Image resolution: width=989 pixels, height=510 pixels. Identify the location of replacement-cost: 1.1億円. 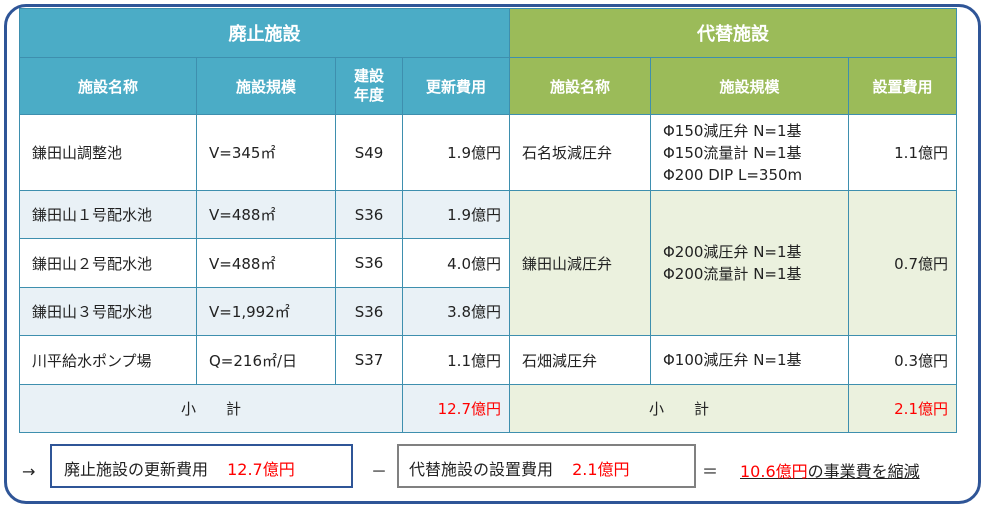
(902, 152).